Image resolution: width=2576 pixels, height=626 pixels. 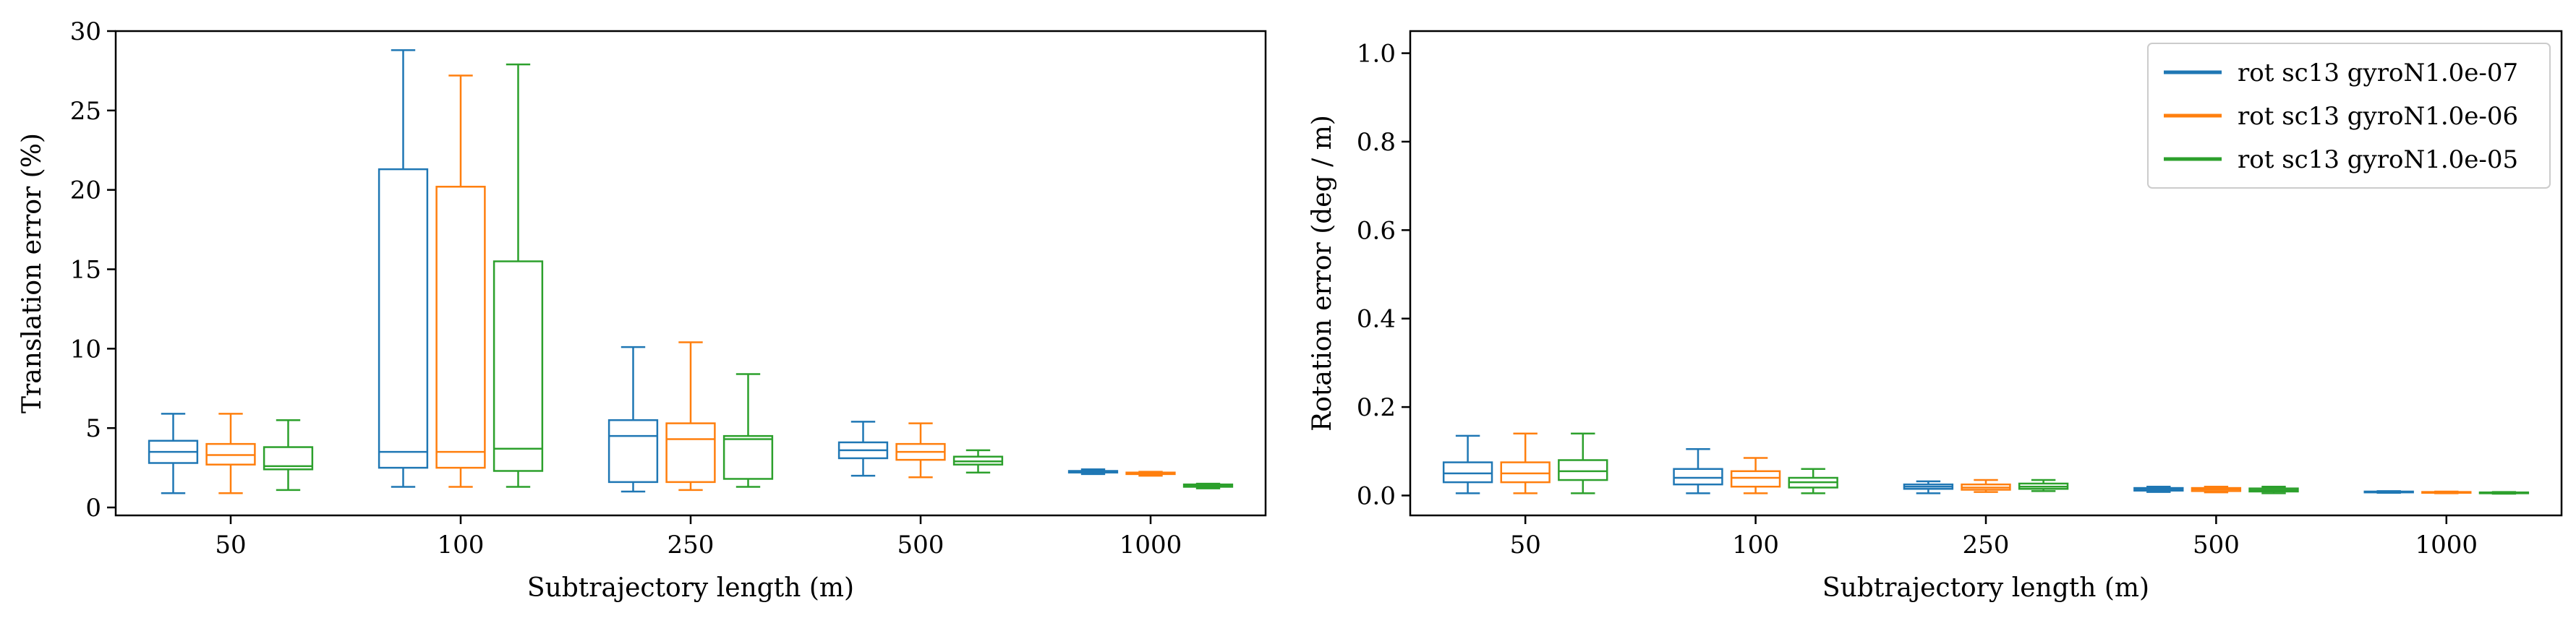 I want to click on y-tick-label: 15, so click(x=86, y=270).